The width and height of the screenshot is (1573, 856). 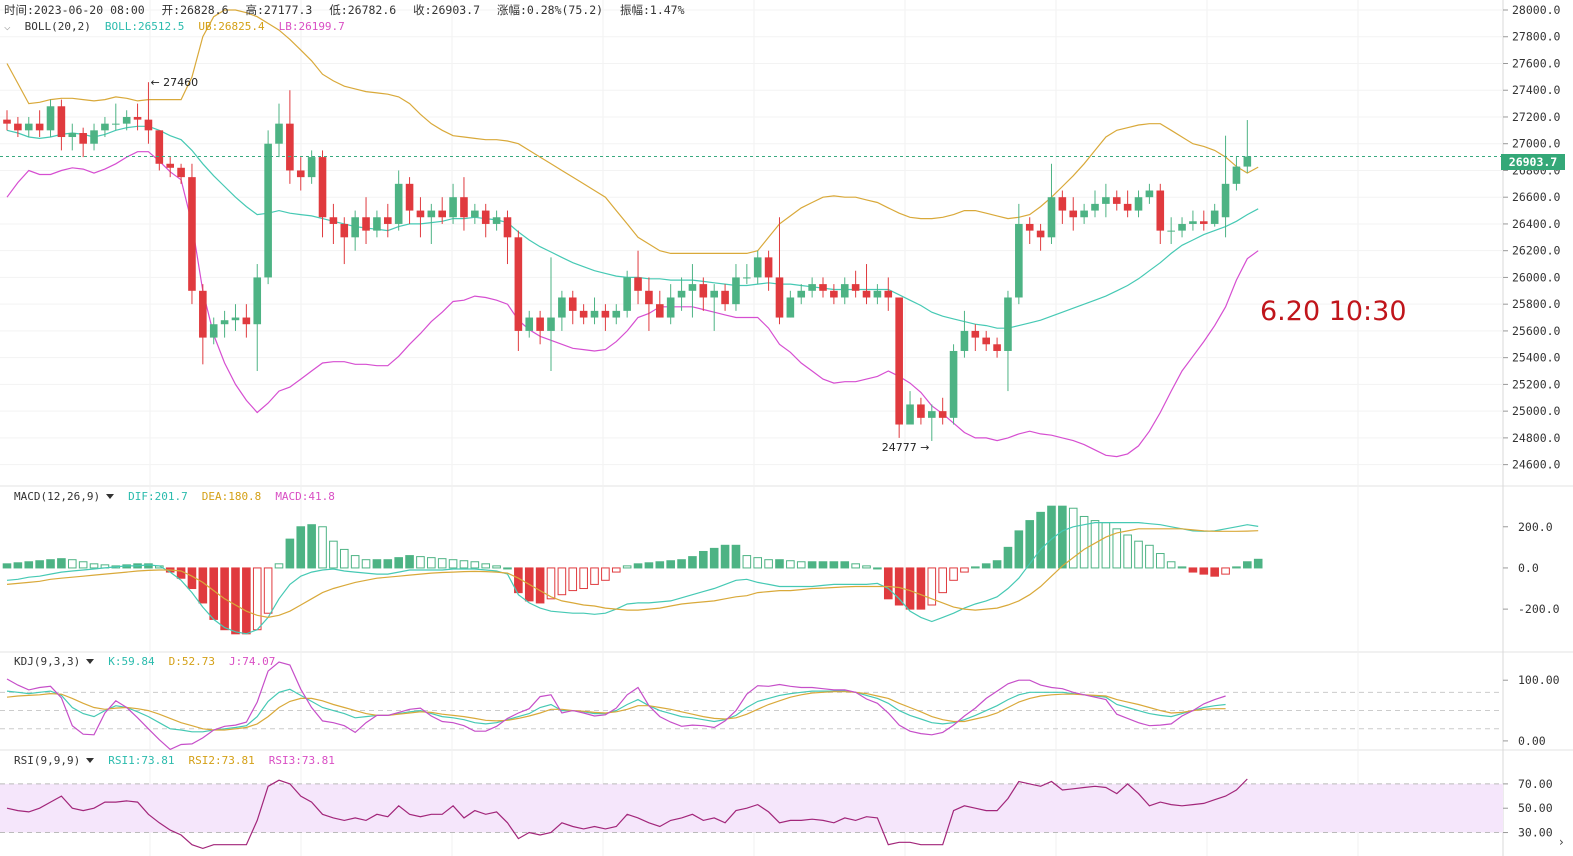 I want to click on scroll-right-icon: ›, so click(x=1561, y=842).